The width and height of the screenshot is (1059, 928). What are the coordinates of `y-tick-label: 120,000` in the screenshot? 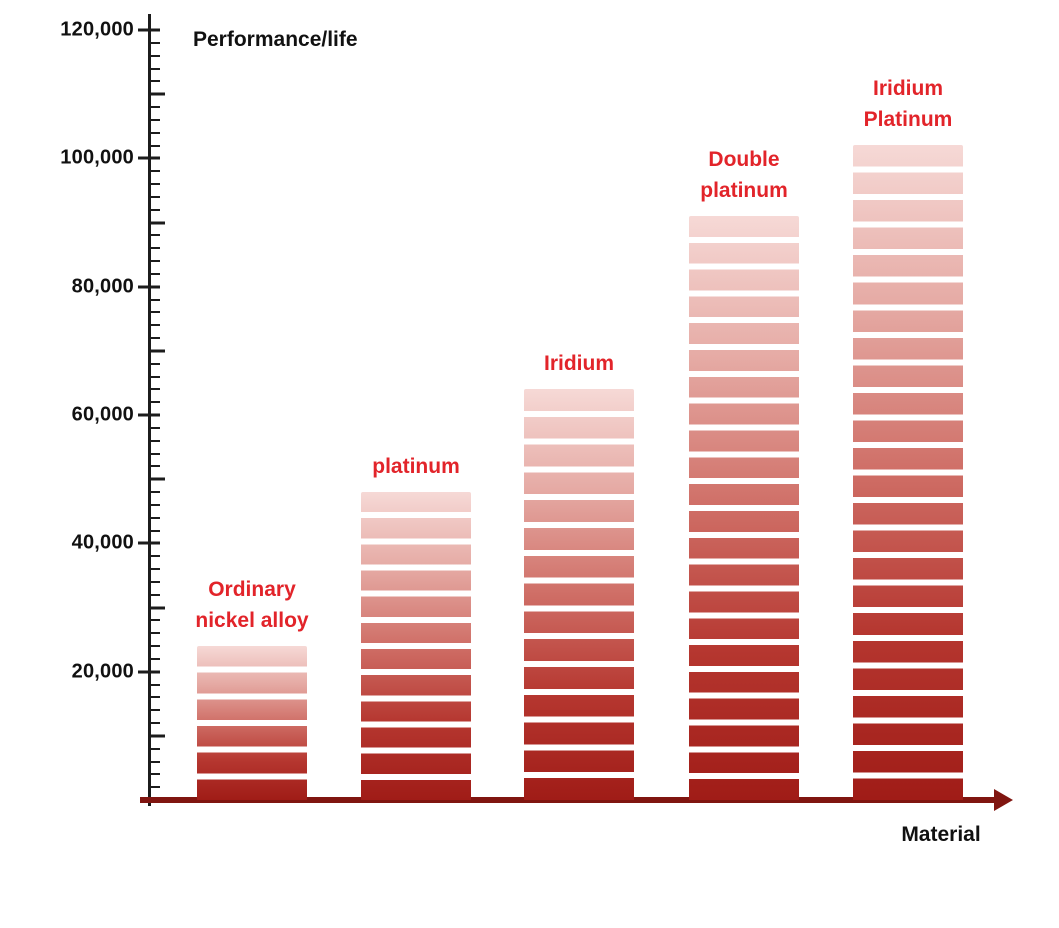 It's located at (97, 29).